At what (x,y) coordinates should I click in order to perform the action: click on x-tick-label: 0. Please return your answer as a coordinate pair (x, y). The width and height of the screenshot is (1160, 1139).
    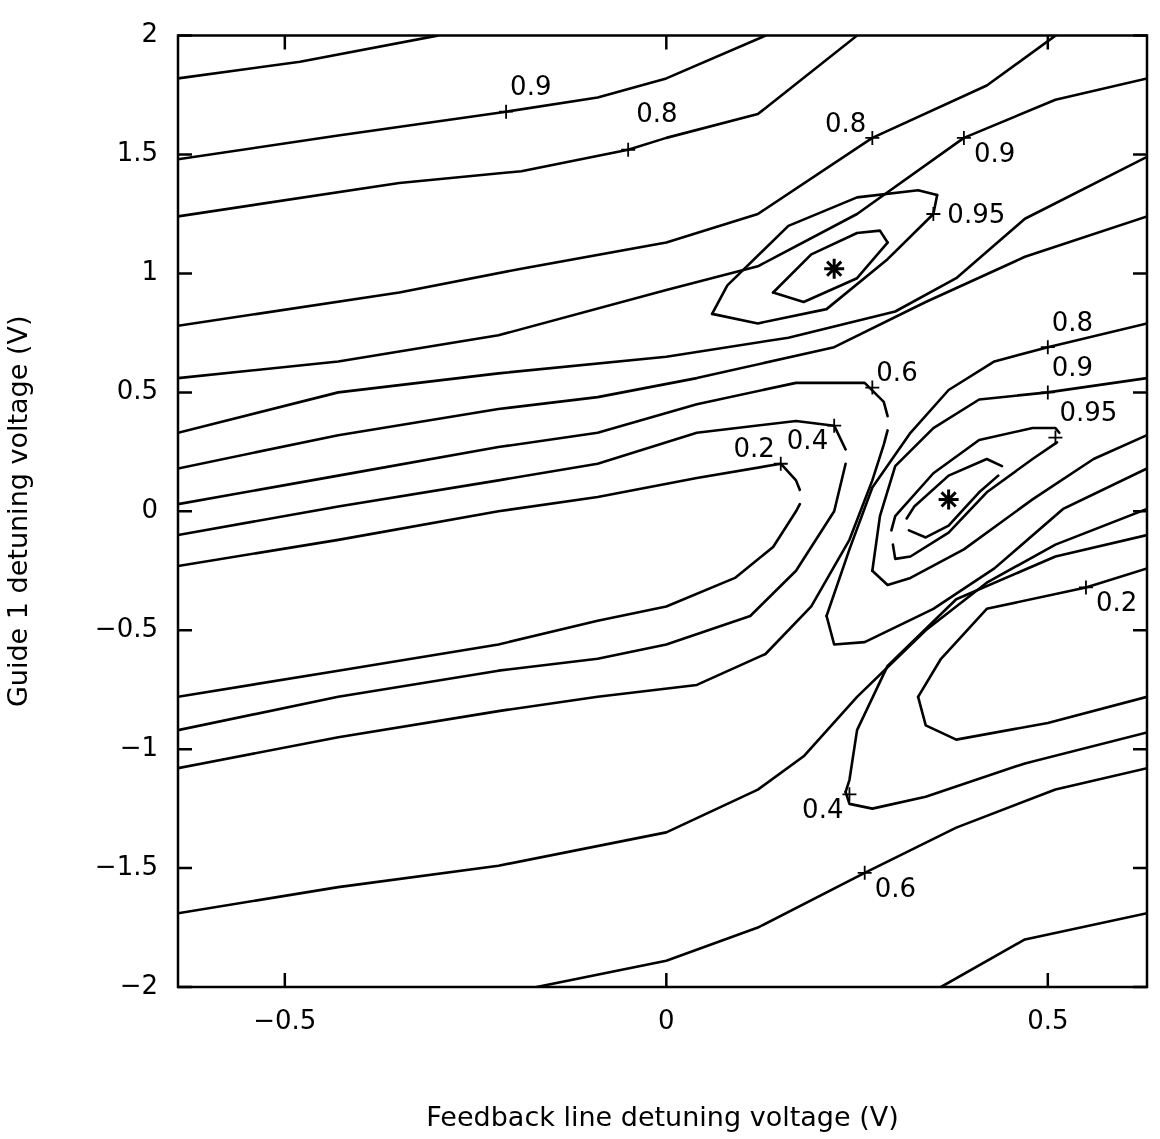
    Looking at the image, I should click on (666, 1020).